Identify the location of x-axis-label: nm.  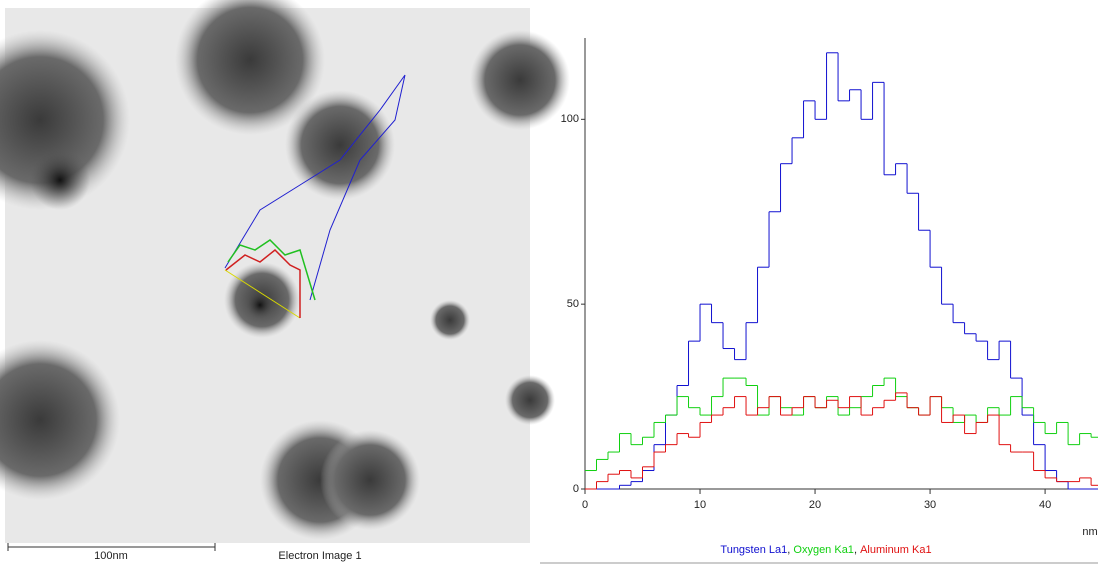
(1089, 532).